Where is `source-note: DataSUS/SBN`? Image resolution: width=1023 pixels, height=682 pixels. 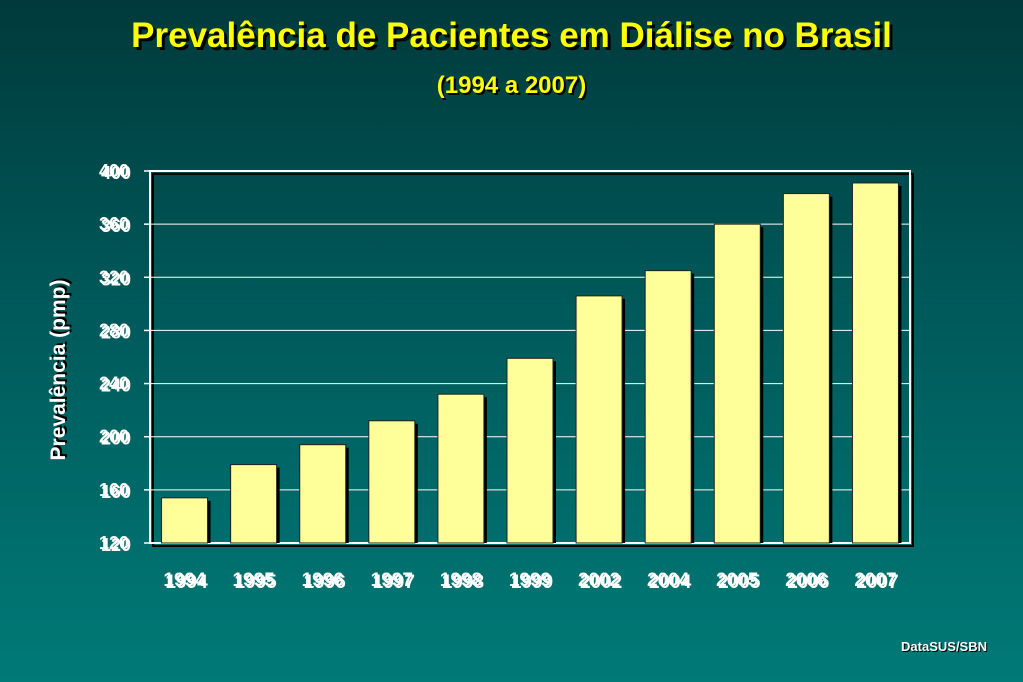 source-note: DataSUS/SBN is located at coordinates (944, 646).